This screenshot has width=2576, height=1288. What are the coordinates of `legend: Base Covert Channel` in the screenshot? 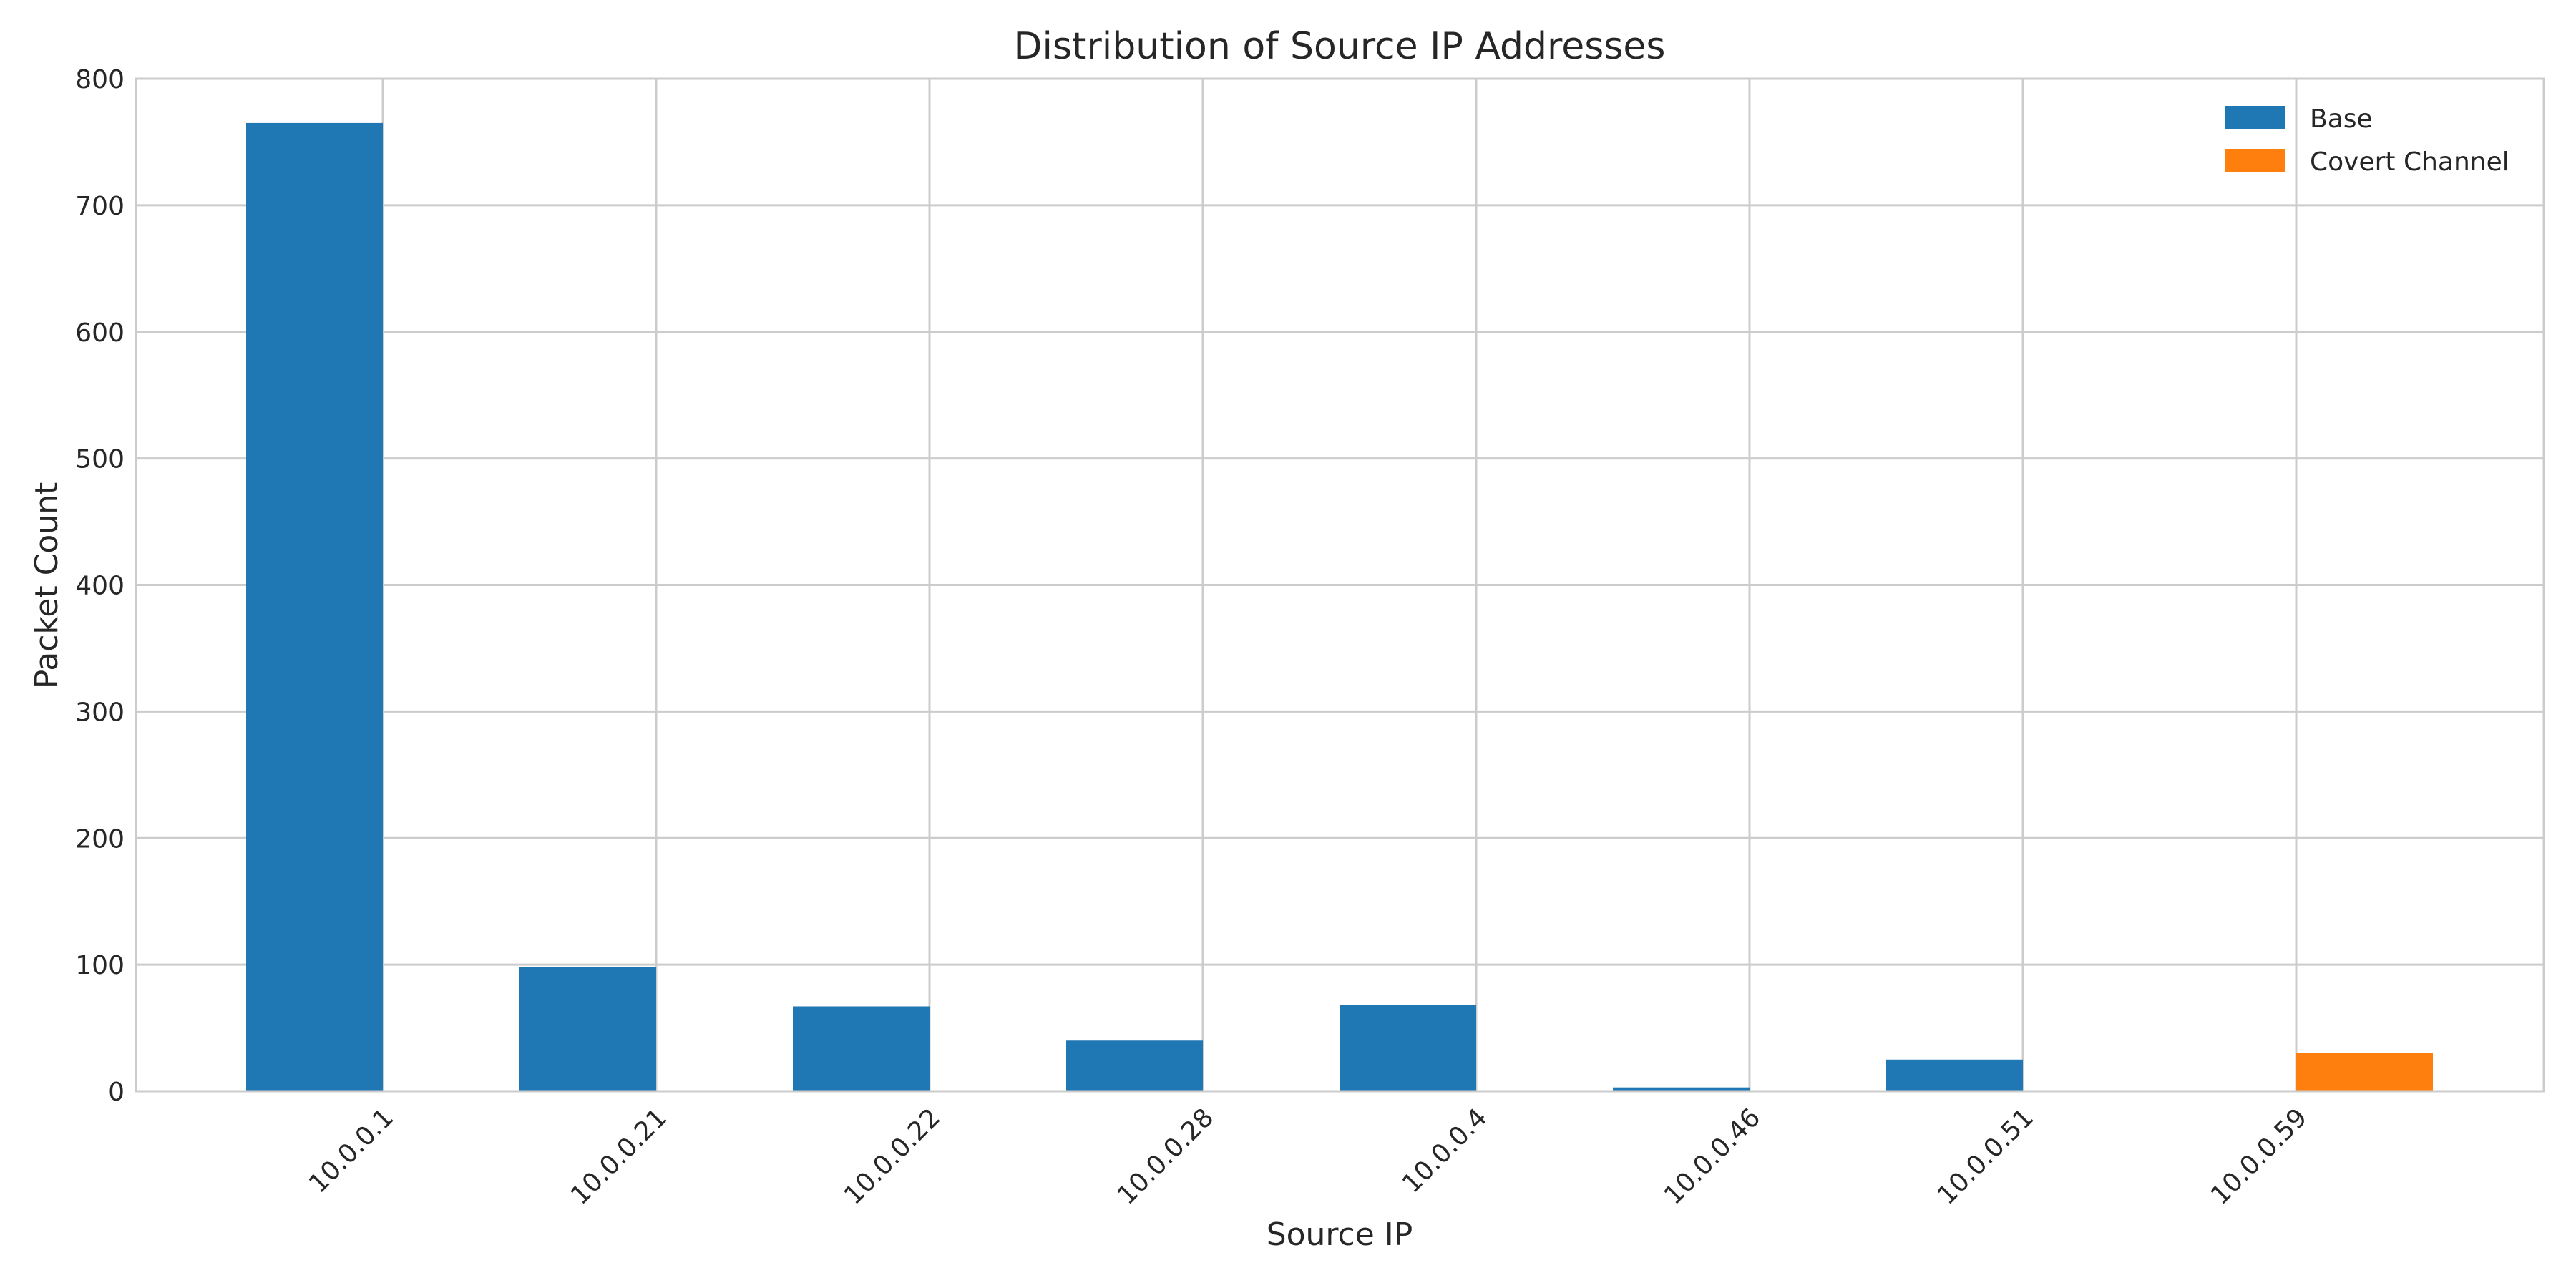 It's located at (2367, 140).